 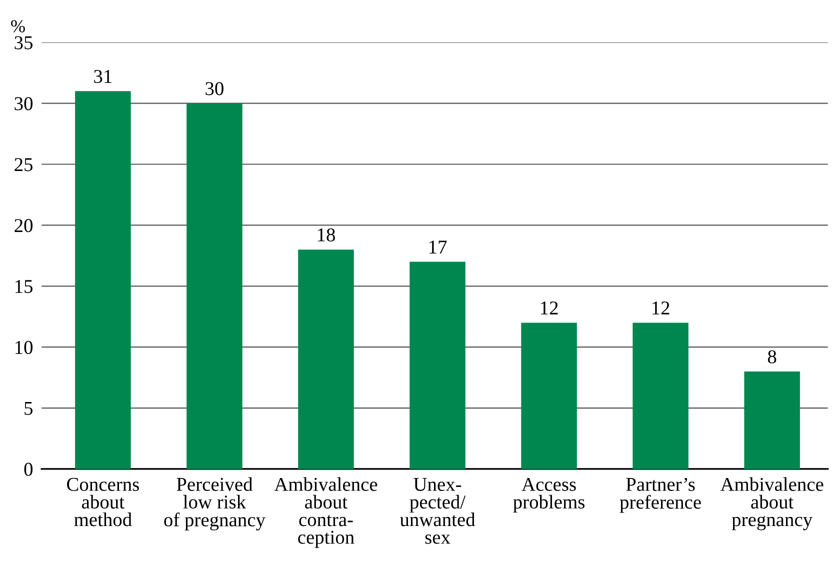 What do you see at coordinates (23, 225) in the screenshot?
I see `y-tick-label: 20` at bounding box center [23, 225].